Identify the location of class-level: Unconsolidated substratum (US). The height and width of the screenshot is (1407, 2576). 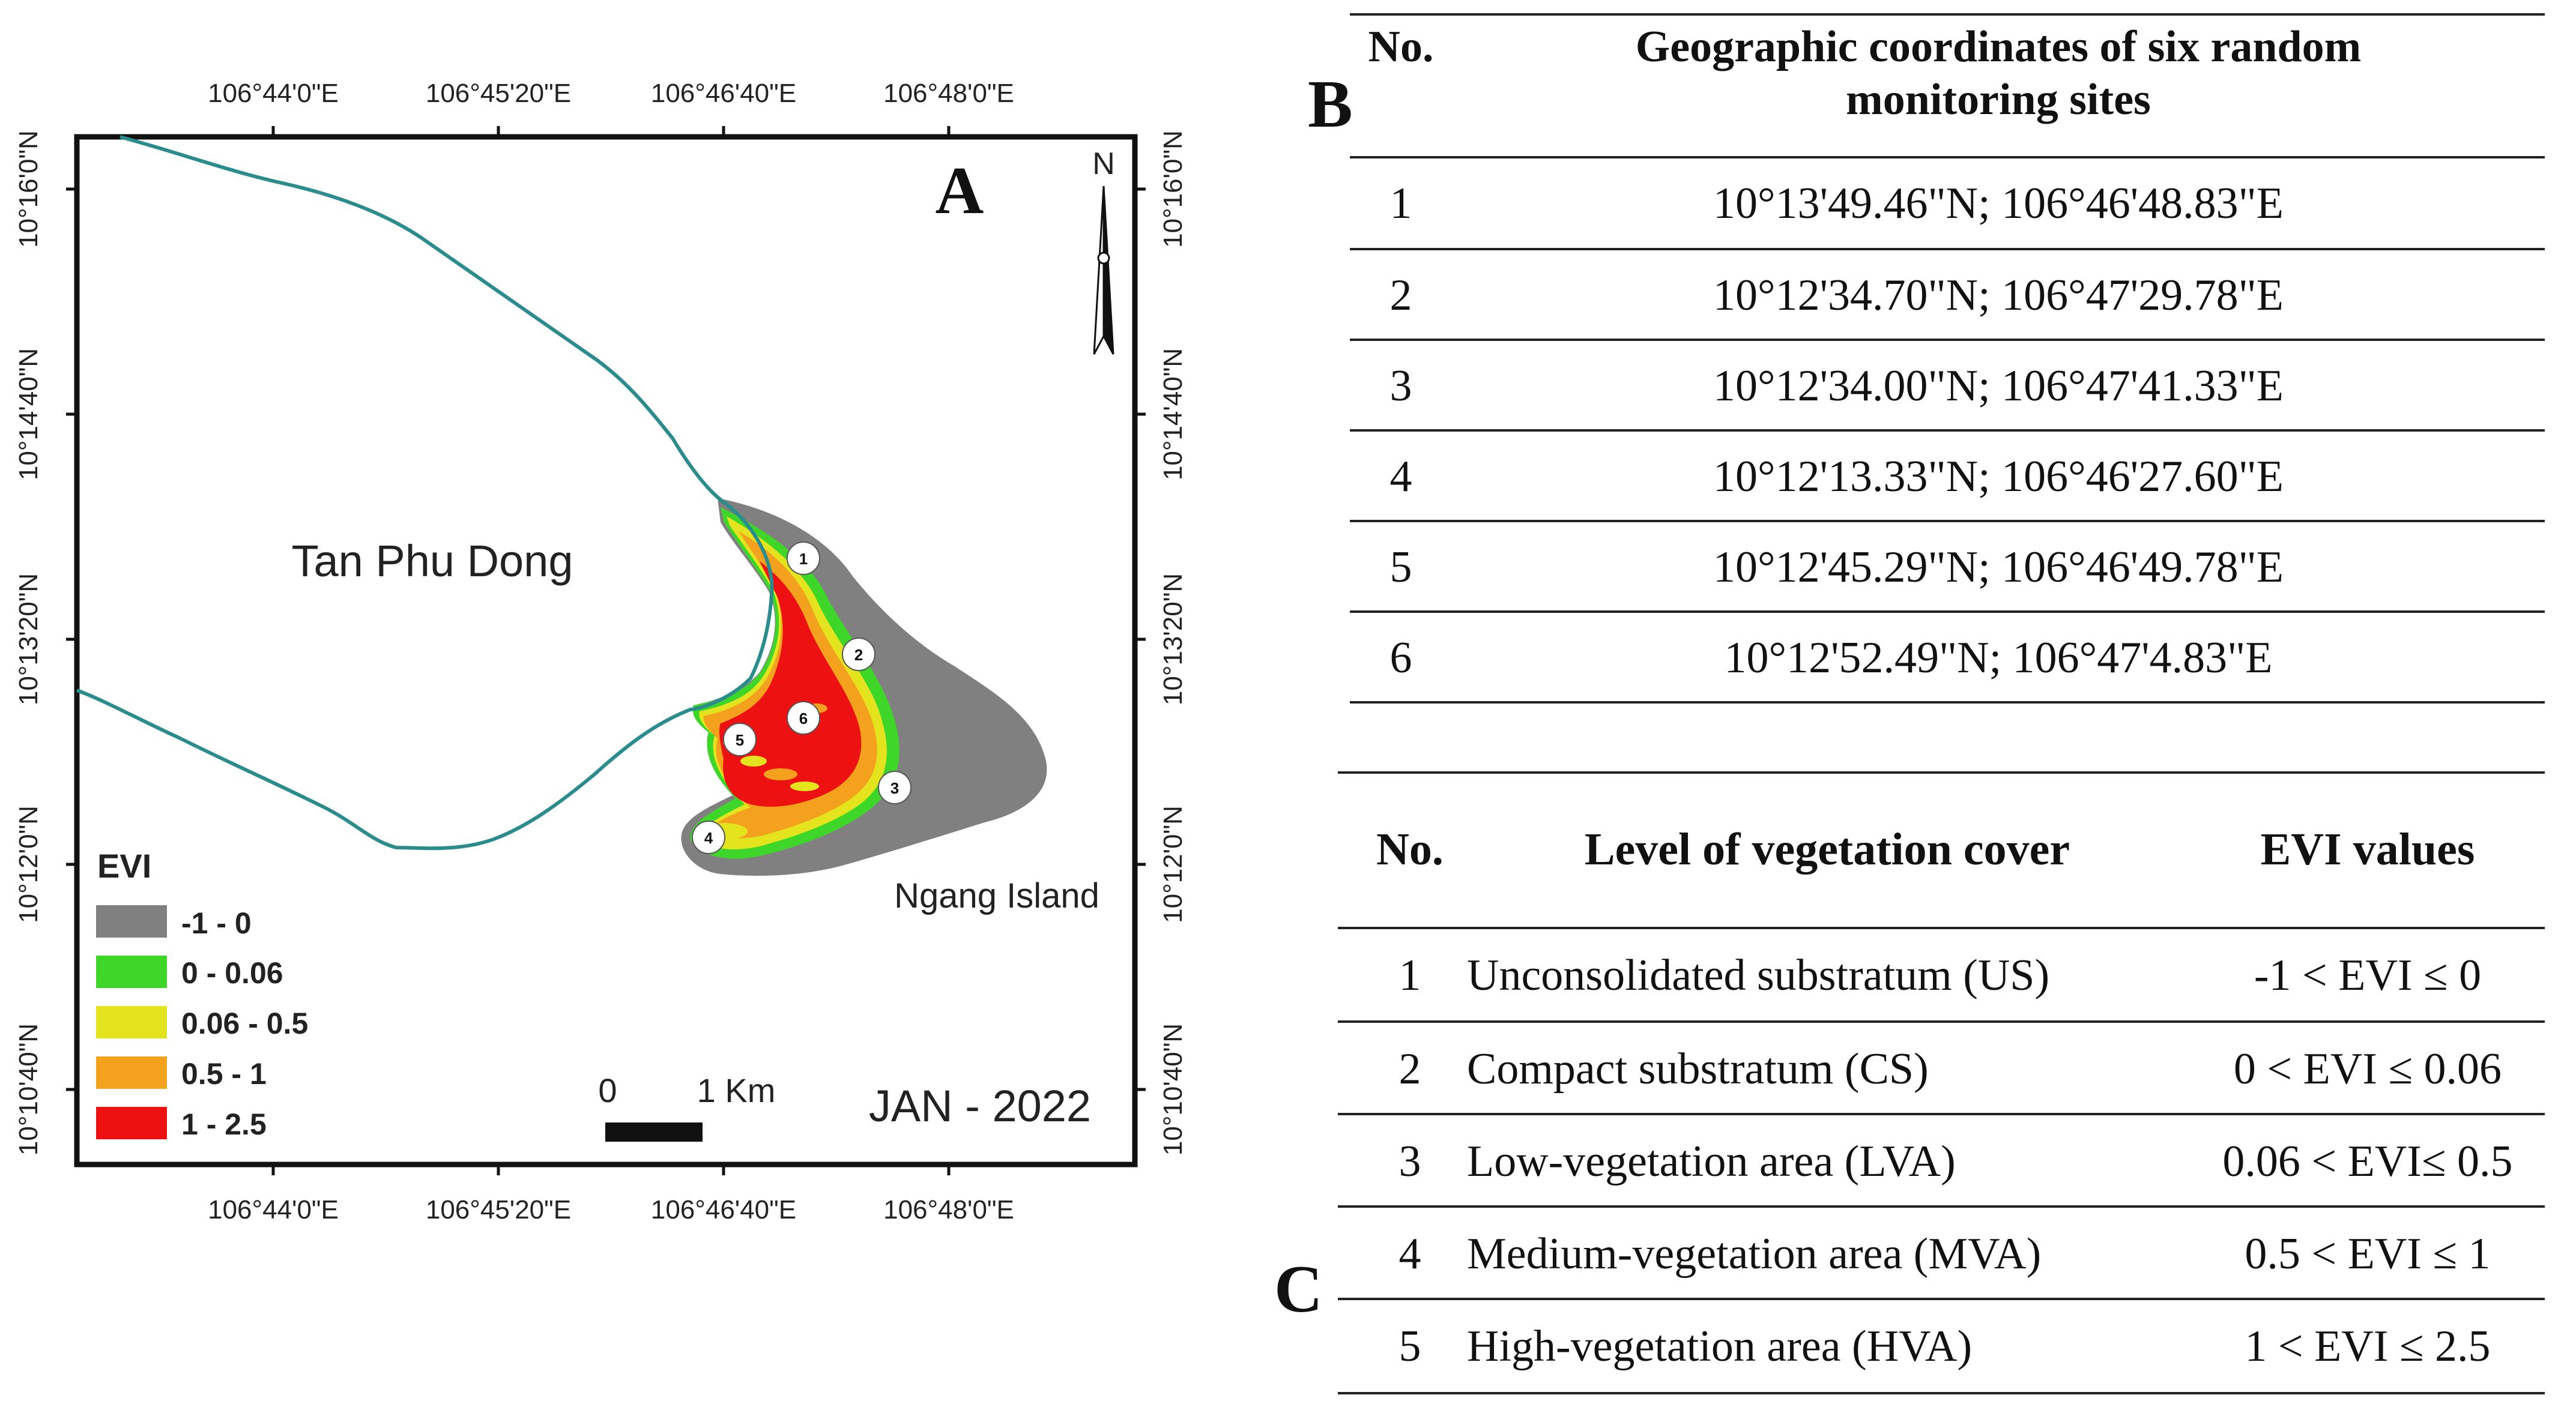
(1758, 976).